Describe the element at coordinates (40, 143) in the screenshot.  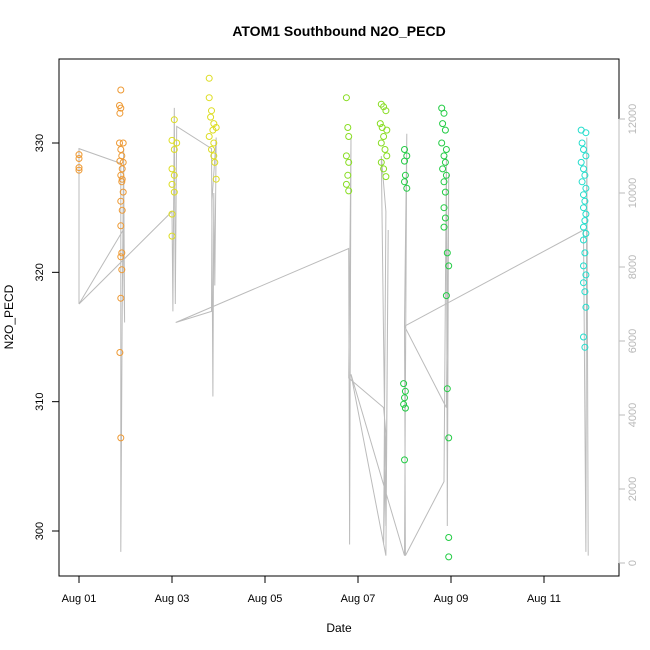
I see `y-tick-label: 330` at that location.